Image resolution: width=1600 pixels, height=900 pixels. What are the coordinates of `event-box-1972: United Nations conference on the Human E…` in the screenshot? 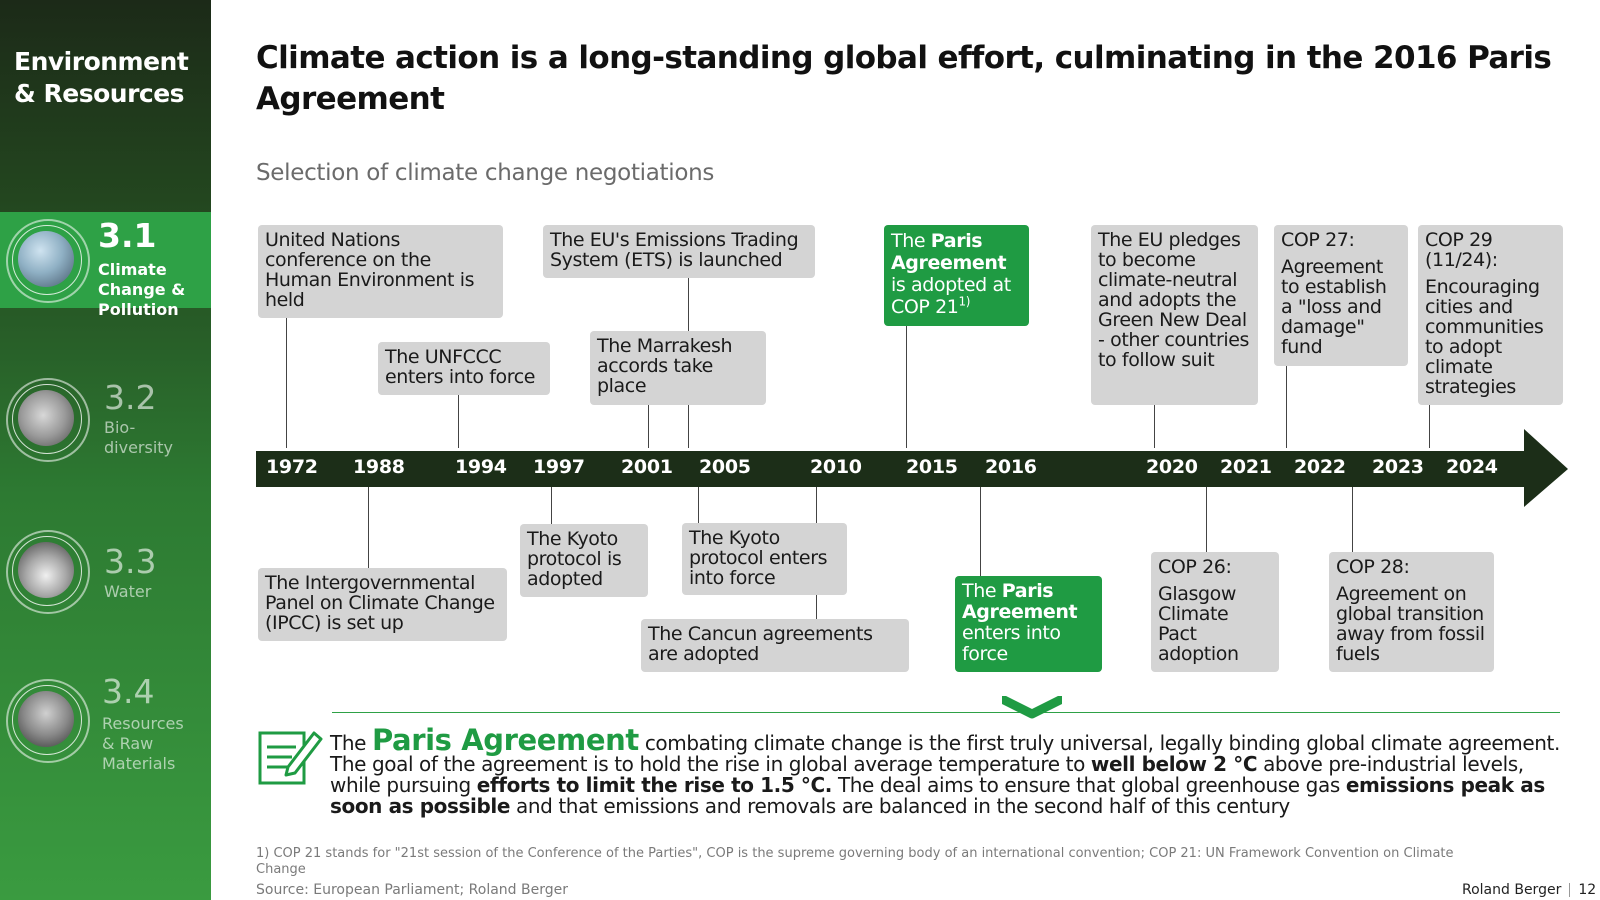 It's located at (380, 271).